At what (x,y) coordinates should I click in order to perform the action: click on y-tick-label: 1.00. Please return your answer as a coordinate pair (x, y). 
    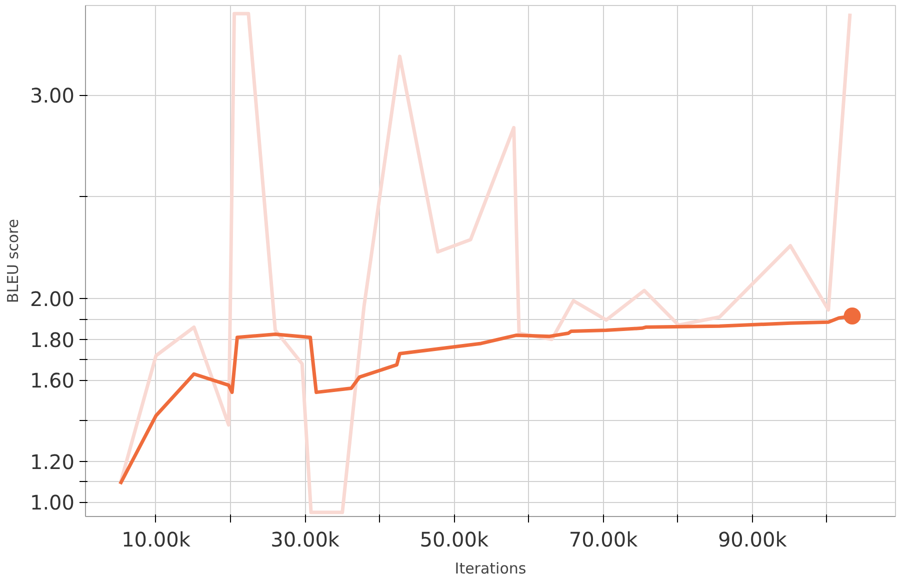
    Looking at the image, I should click on (52, 502).